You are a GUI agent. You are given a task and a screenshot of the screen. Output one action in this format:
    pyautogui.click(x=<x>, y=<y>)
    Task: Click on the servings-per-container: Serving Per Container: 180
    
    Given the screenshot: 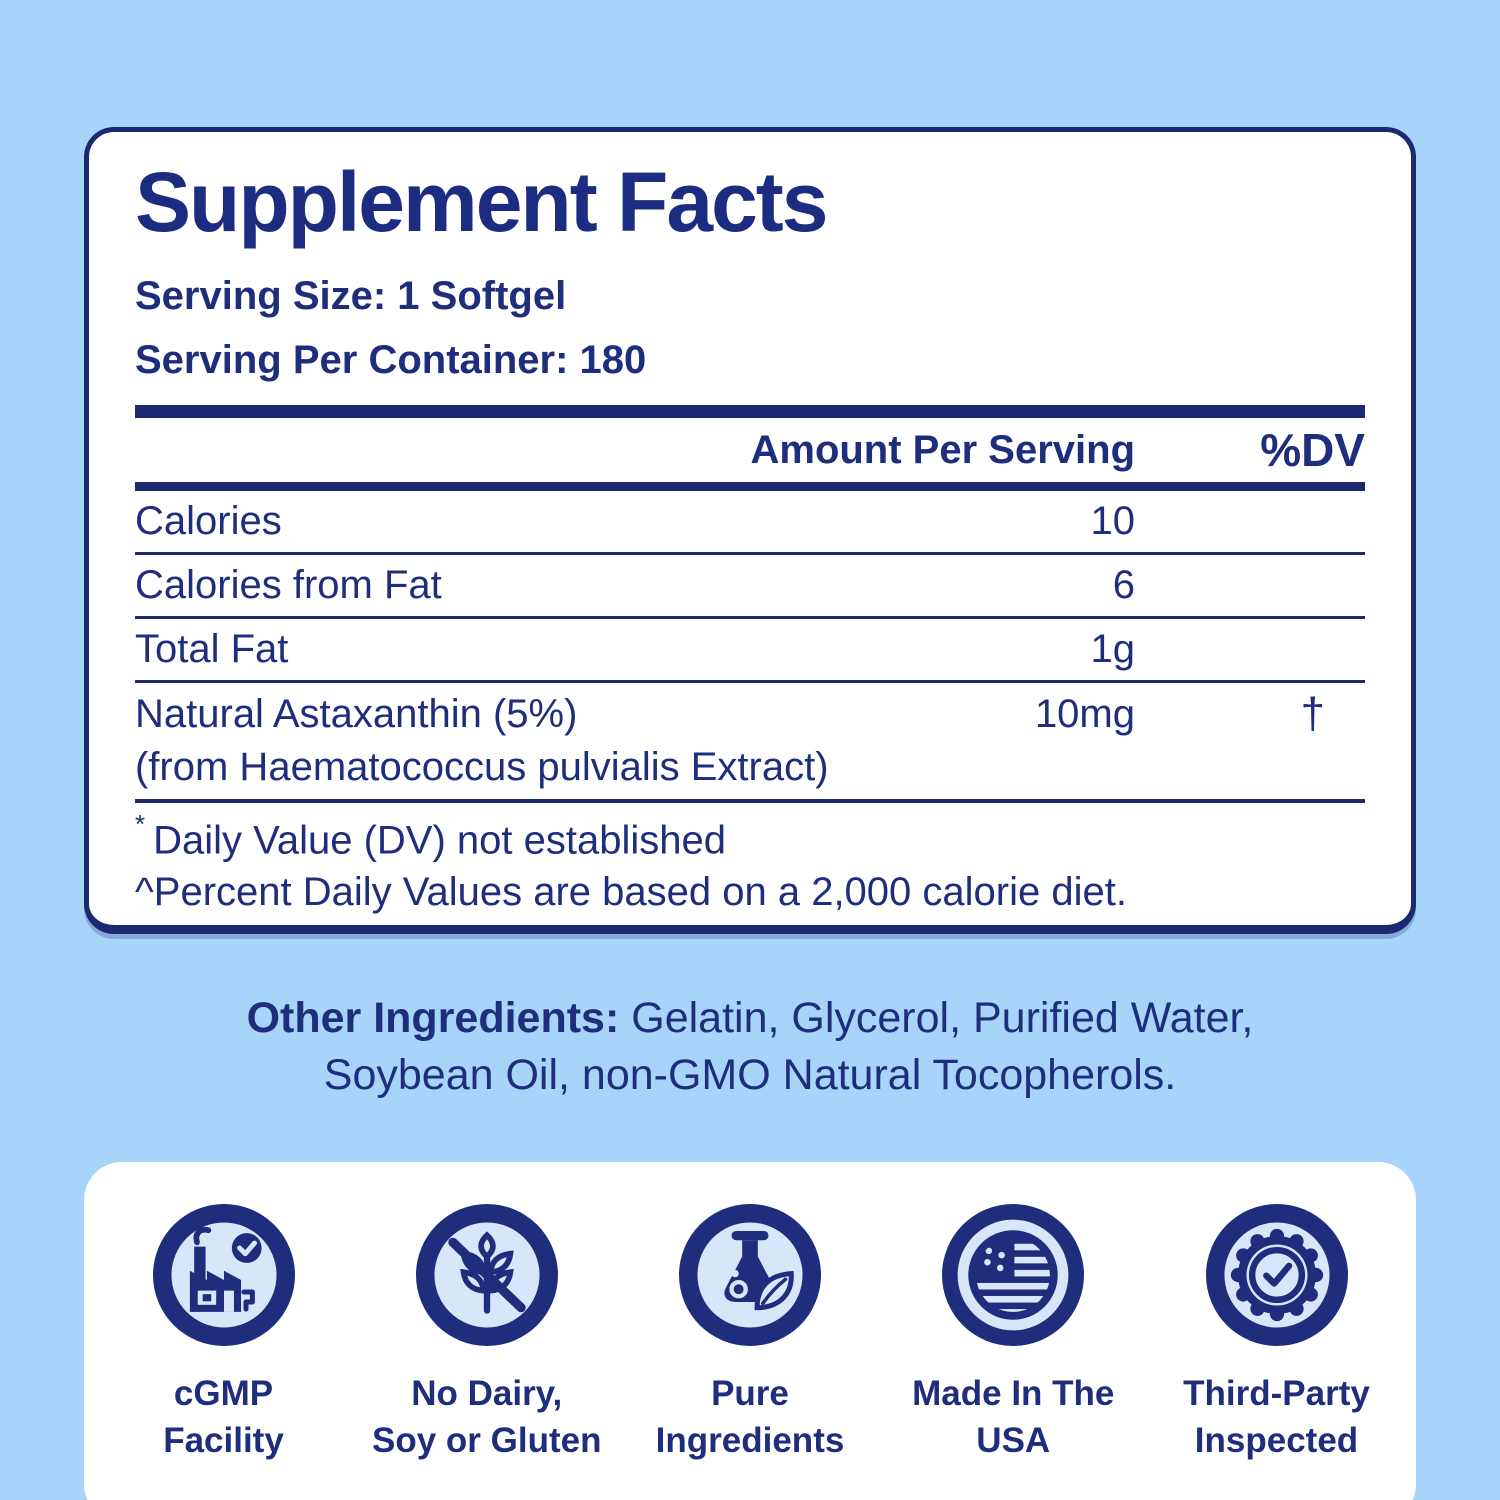 What is the action you would take?
    pyautogui.click(x=391, y=360)
    